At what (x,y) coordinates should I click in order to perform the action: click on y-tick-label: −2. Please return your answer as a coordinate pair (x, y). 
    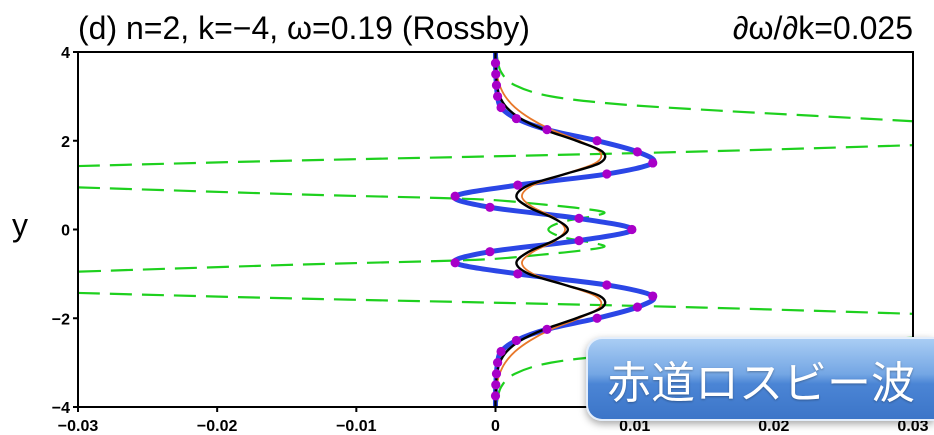
    Looking at the image, I should click on (61, 319).